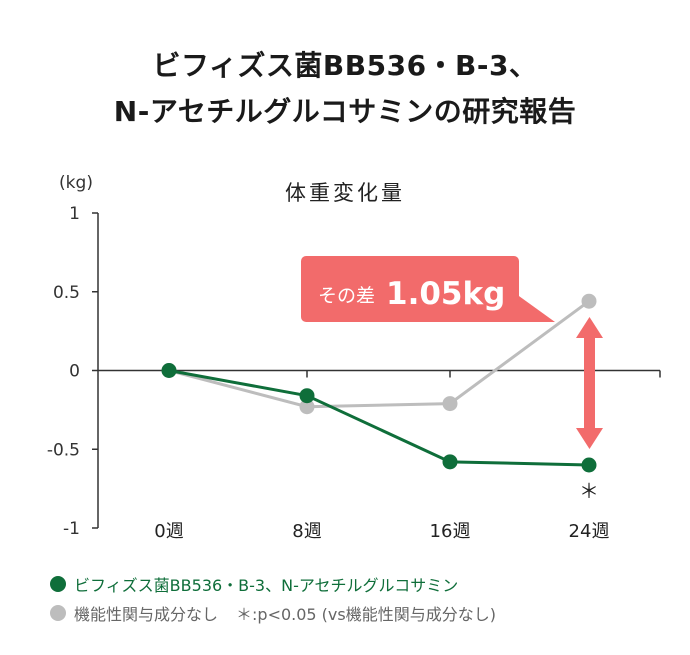 This screenshot has width=690, height=655. Describe the element at coordinates (58, 613) in the screenshot. I see `legend-dot-gray-icon` at that location.